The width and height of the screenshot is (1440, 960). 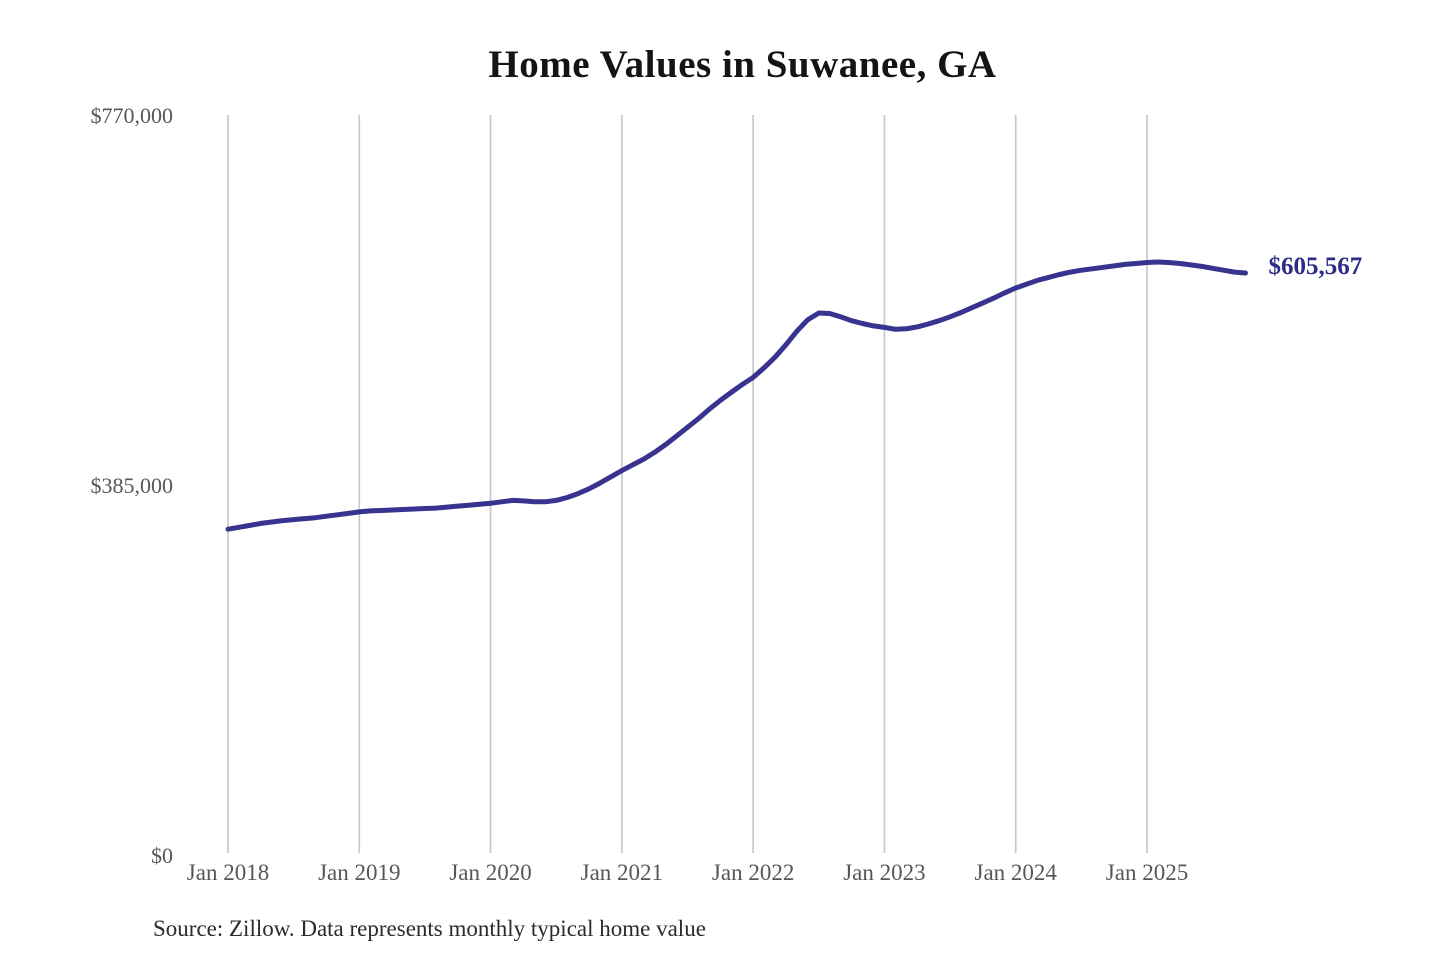 What do you see at coordinates (162, 855) in the screenshot?
I see `y-axis-tick-label: $0` at bounding box center [162, 855].